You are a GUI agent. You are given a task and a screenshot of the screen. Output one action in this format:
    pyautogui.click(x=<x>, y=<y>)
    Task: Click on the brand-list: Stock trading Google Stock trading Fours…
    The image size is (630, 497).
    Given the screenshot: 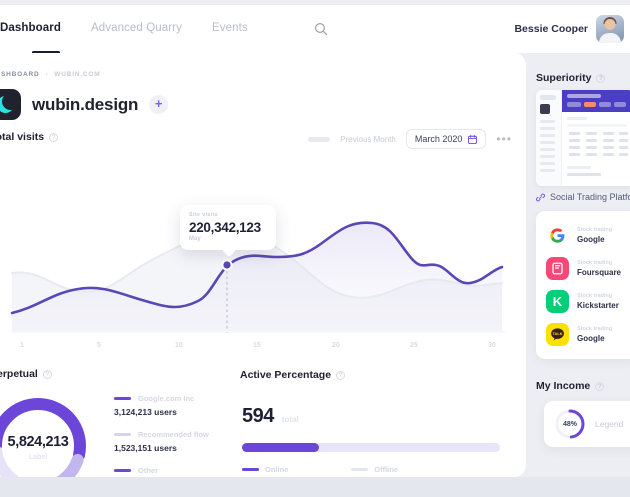 What is the action you would take?
    pyautogui.click(x=583, y=285)
    